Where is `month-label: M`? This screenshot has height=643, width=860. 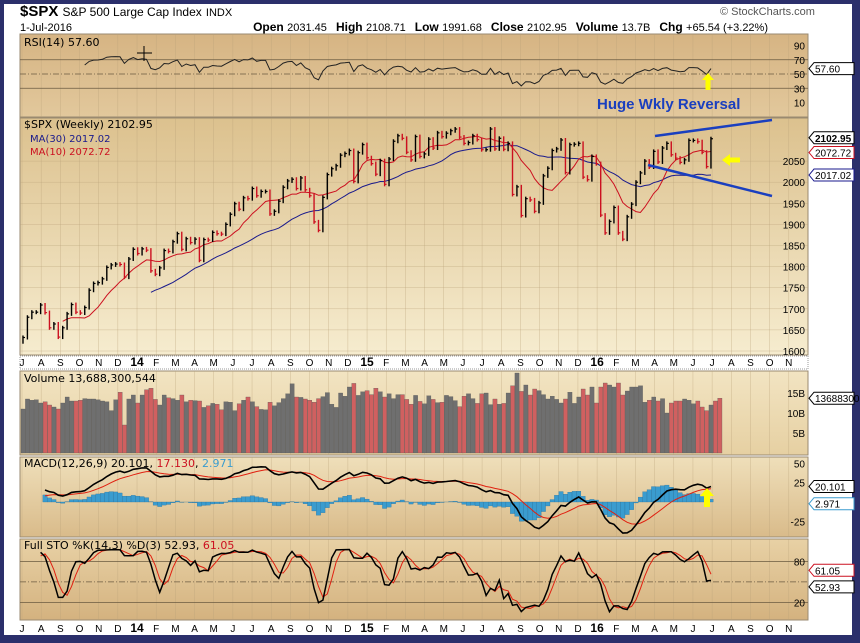
month-label: M is located at coordinates (674, 363).